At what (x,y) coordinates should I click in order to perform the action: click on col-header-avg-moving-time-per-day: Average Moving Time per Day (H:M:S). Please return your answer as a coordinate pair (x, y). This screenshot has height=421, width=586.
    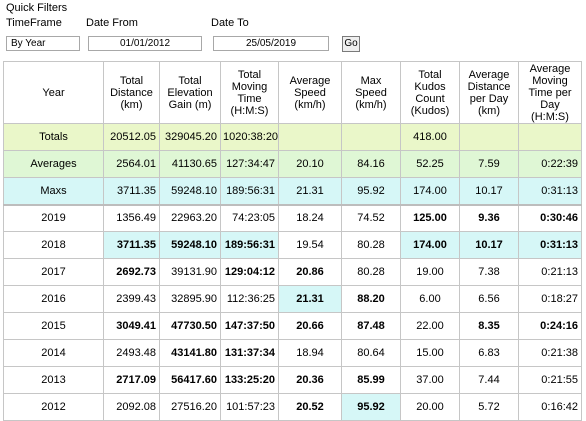
    Looking at the image, I should click on (550, 92).